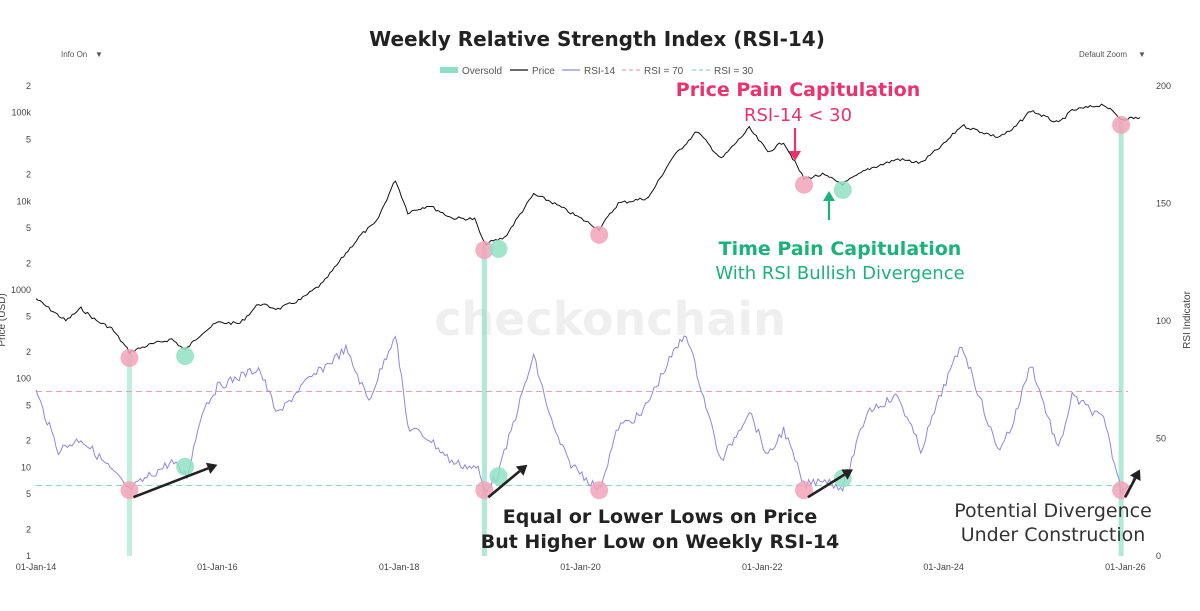  I want to click on y-left-tick-label: 10, so click(26, 467).